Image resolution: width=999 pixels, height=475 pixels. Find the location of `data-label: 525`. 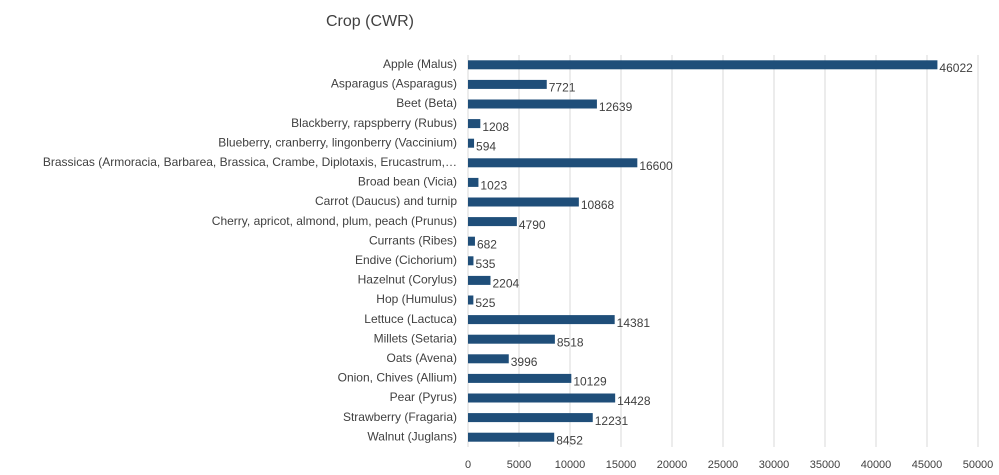

data-label: 525 is located at coordinates (485, 303).